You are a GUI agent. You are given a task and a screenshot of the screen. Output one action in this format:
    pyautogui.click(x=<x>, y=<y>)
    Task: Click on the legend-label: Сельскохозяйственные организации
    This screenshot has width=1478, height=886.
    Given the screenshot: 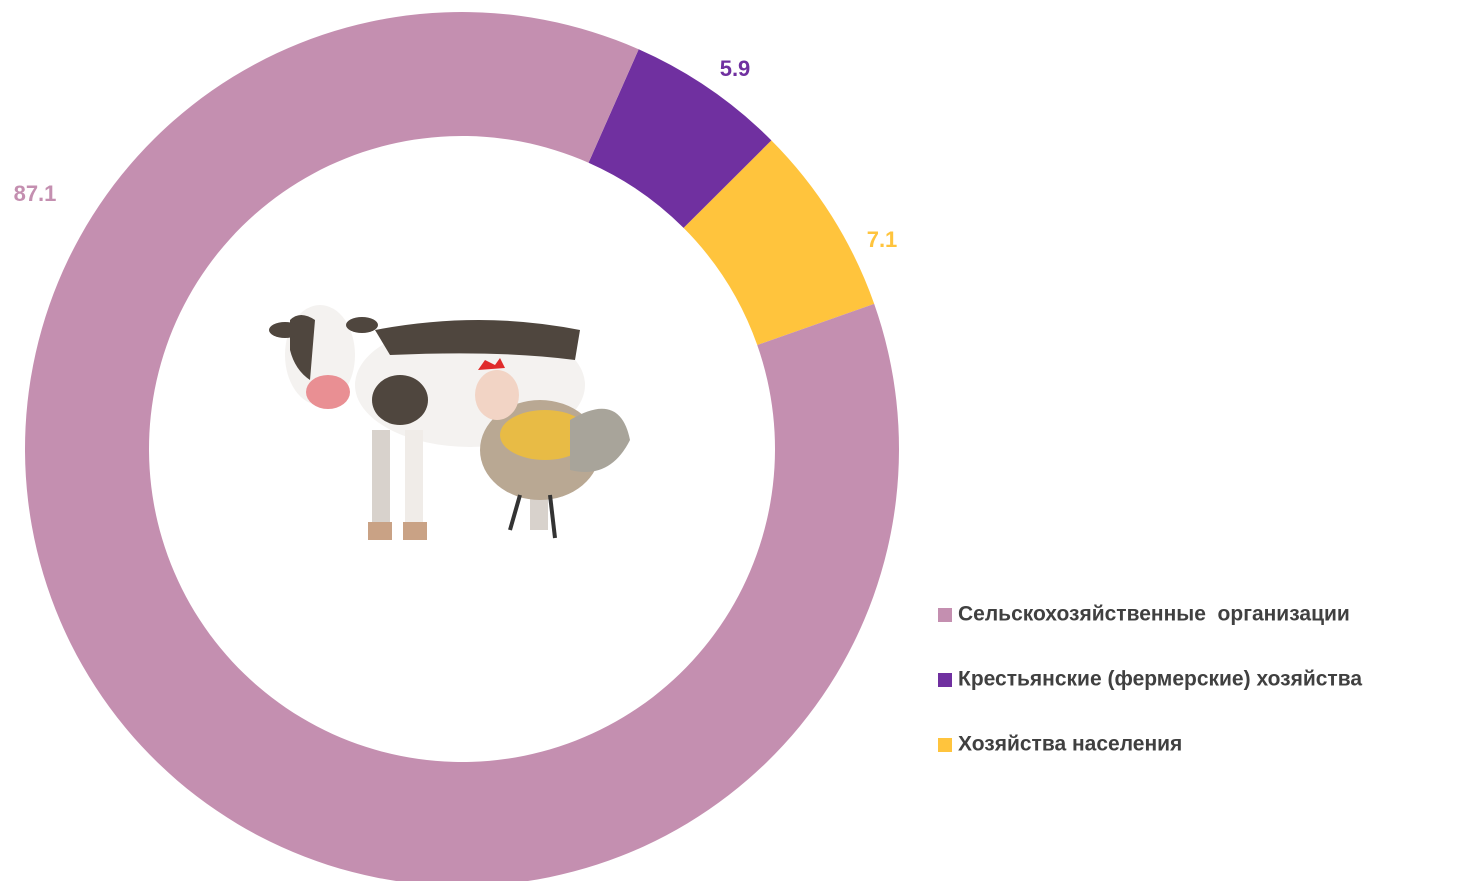 What is the action you would take?
    pyautogui.click(x=1154, y=614)
    